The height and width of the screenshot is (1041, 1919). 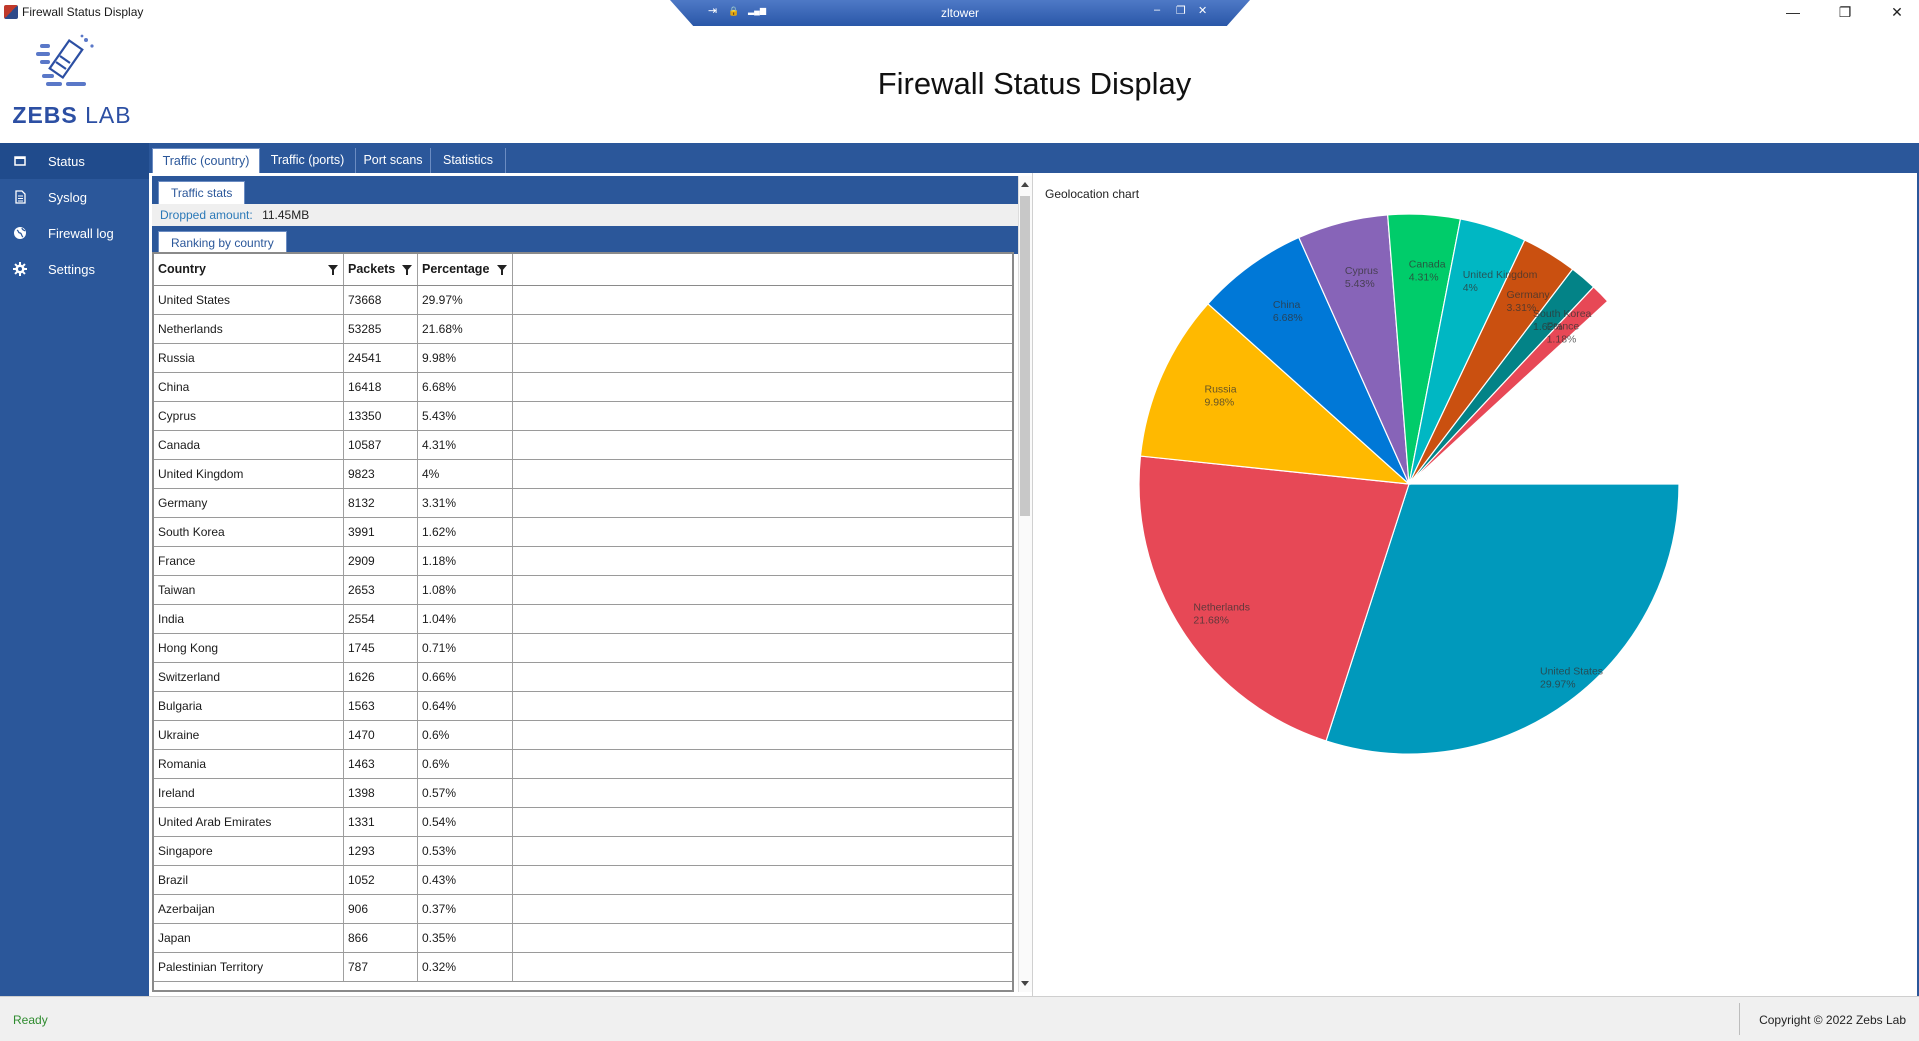 I want to click on sidebar-item-firewall-log: Firewall log, so click(x=74, y=233).